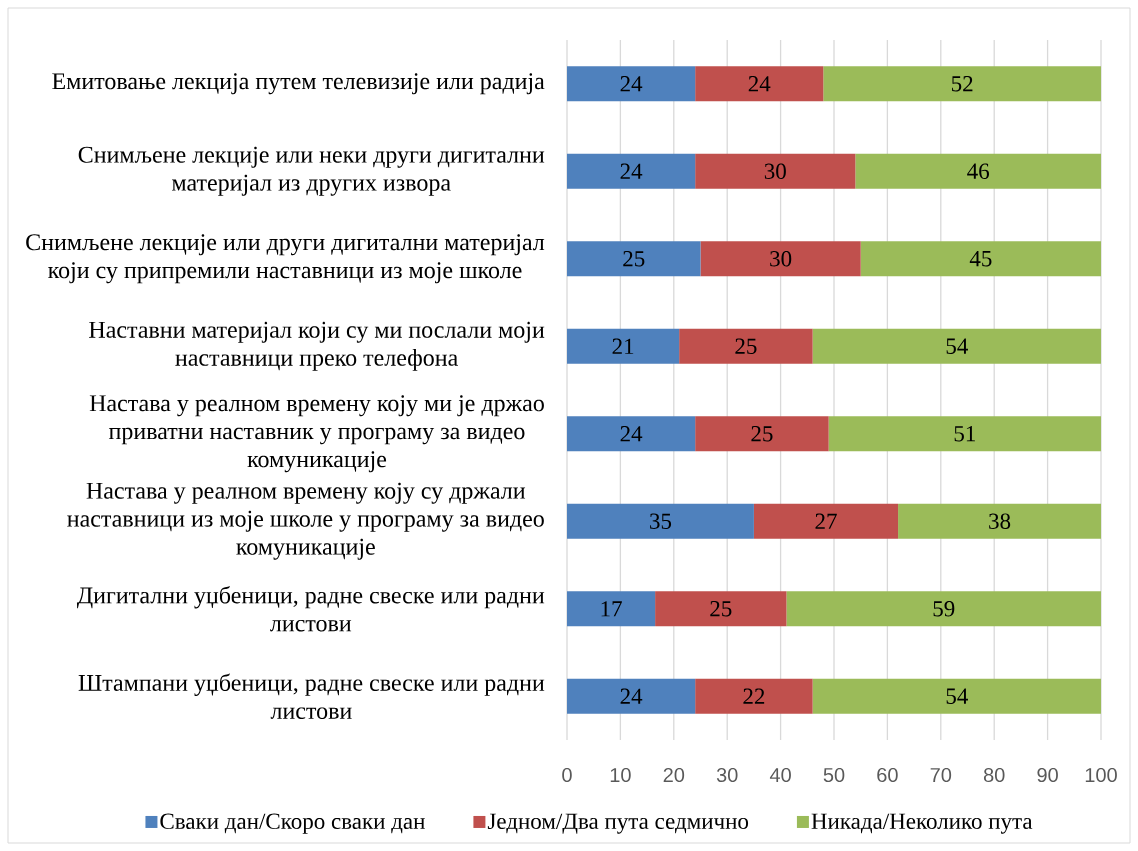 This screenshot has height=851, width=1138. What do you see at coordinates (305, 521) in the screenshot?
I see `y-tick-label: Настава у реалном времену коју су држали наставници из моје школе у програму за видео комуникације` at bounding box center [305, 521].